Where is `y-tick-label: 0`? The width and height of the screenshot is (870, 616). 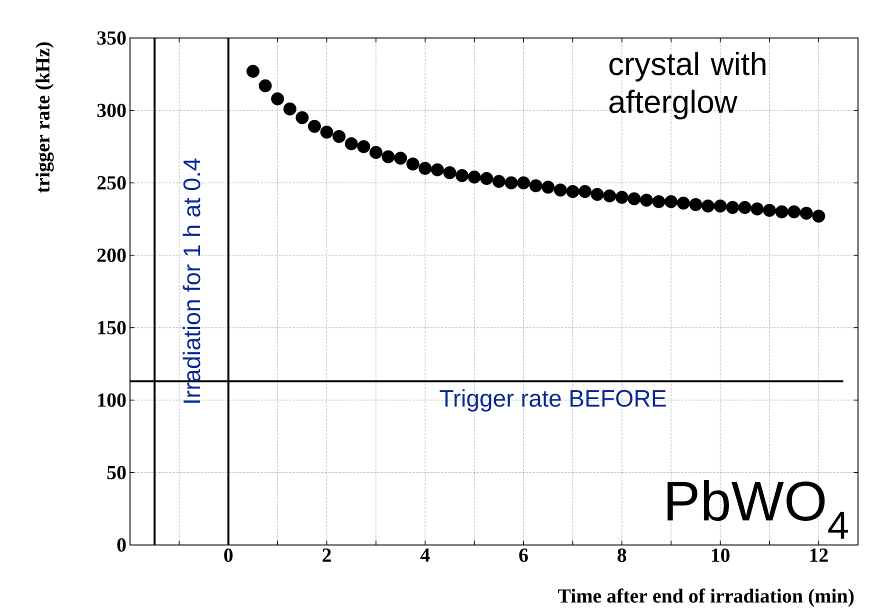
y-tick-label: 0 is located at coordinates (121, 545).